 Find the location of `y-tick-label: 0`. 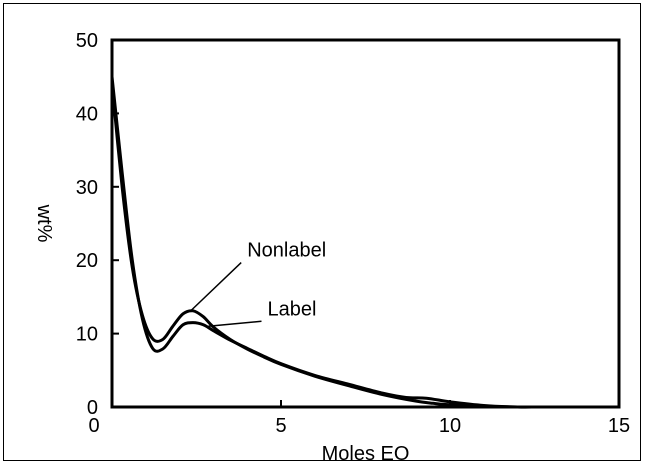

y-tick-label: 0 is located at coordinates (92, 408).